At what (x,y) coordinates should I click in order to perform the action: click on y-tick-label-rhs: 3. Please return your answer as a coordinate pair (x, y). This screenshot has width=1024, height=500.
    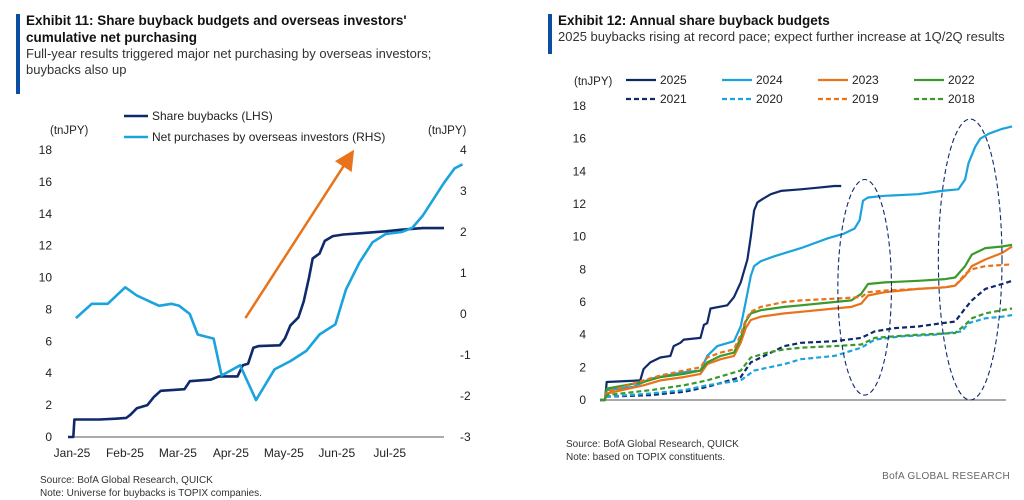
    Looking at the image, I should click on (463, 191).